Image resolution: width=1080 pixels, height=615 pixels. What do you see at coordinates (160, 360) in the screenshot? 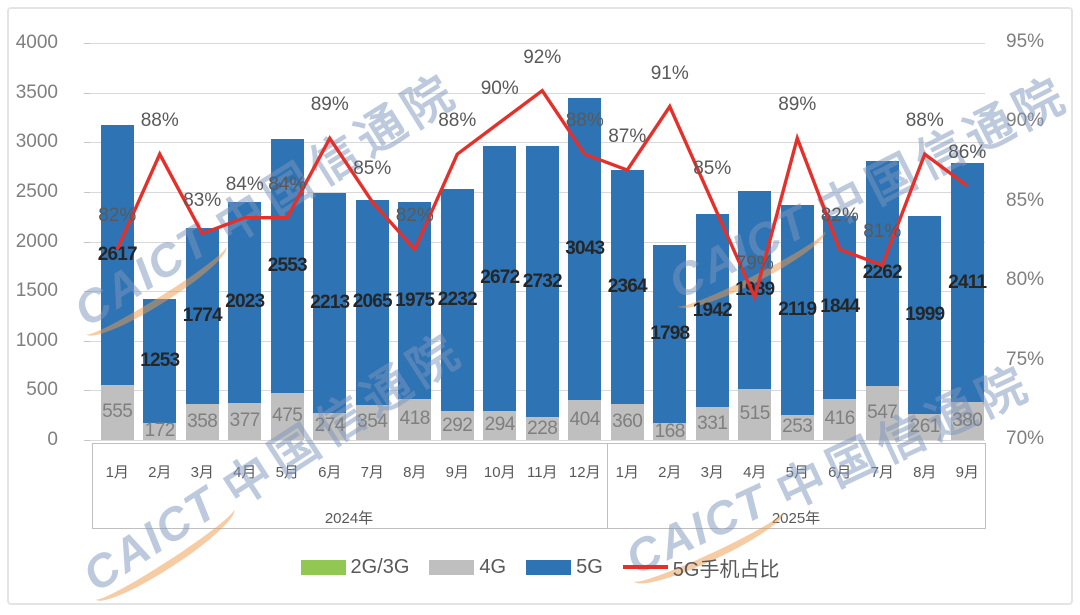
I see `bar-label-5g: 1253` at bounding box center [160, 360].